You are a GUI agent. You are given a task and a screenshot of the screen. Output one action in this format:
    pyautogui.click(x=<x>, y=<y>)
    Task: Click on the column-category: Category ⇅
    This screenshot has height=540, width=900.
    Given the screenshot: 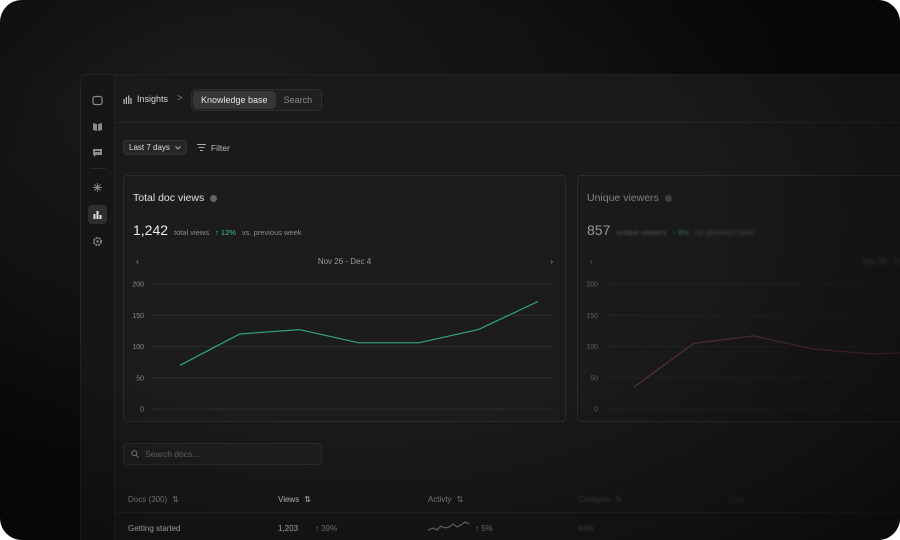 What is the action you would take?
    pyautogui.click(x=600, y=499)
    